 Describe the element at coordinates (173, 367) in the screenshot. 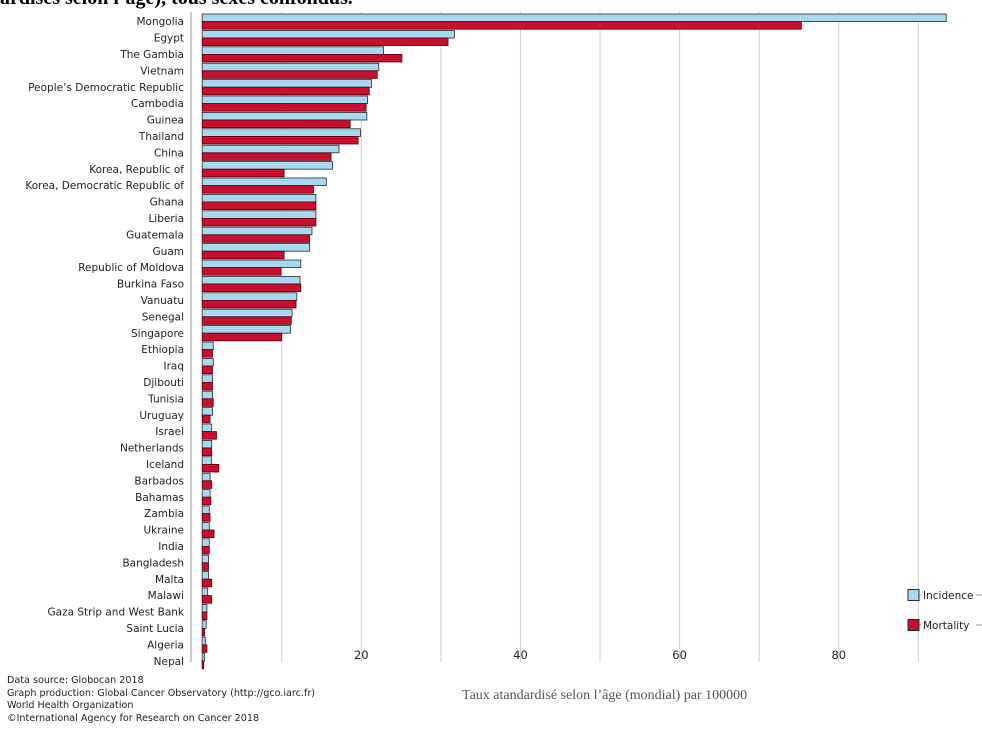

I see `category-label: Iraq` at that location.